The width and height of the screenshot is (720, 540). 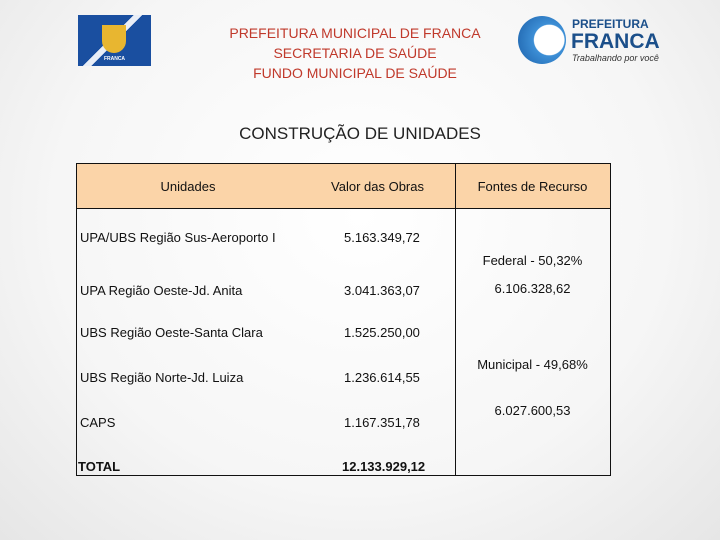 I want to click on row-value: 3.041.363,07, so click(x=382, y=290).